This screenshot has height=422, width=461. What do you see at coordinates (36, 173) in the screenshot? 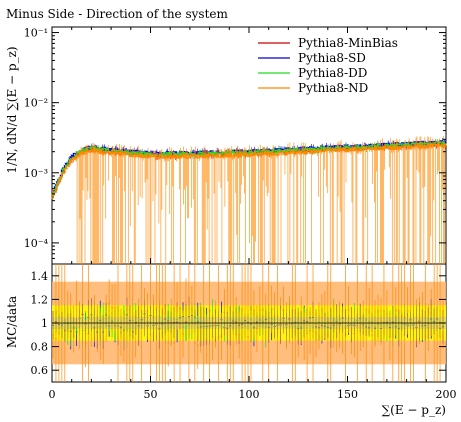
I see `y-tick-label: 10⁻³` at bounding box center [36, 173].